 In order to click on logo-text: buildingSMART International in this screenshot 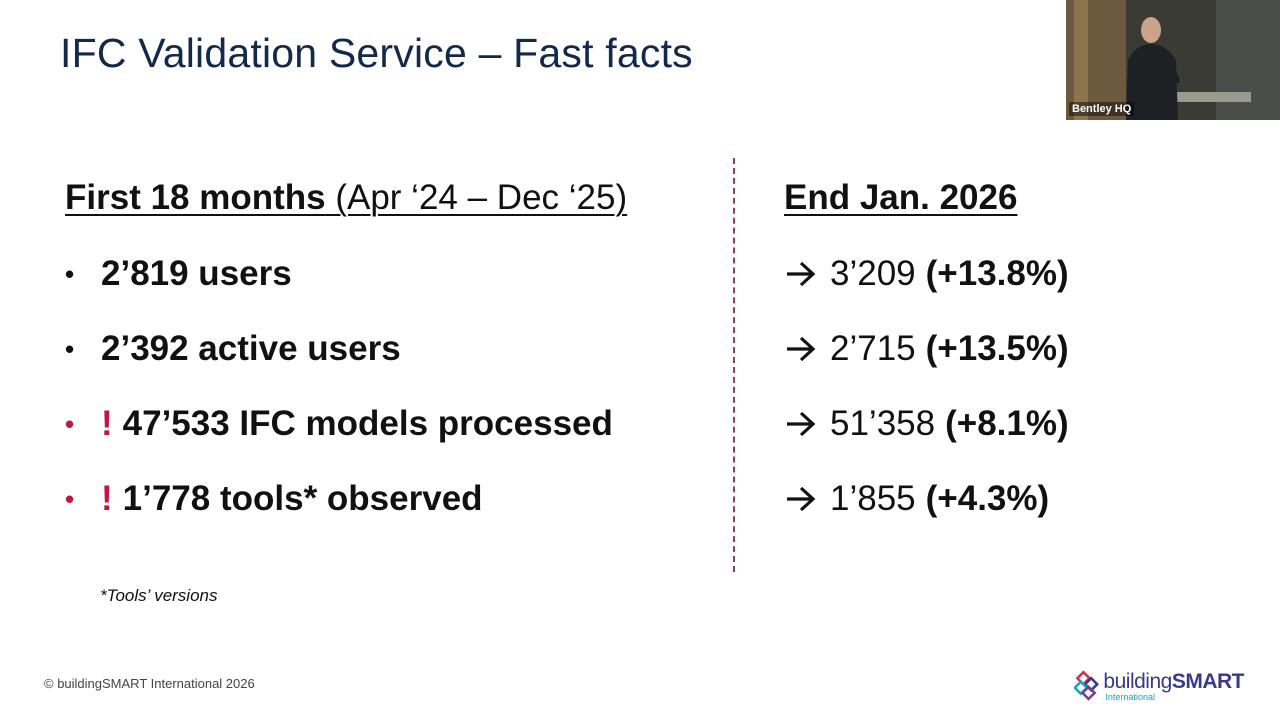, I will do `click(1173, 686)`.